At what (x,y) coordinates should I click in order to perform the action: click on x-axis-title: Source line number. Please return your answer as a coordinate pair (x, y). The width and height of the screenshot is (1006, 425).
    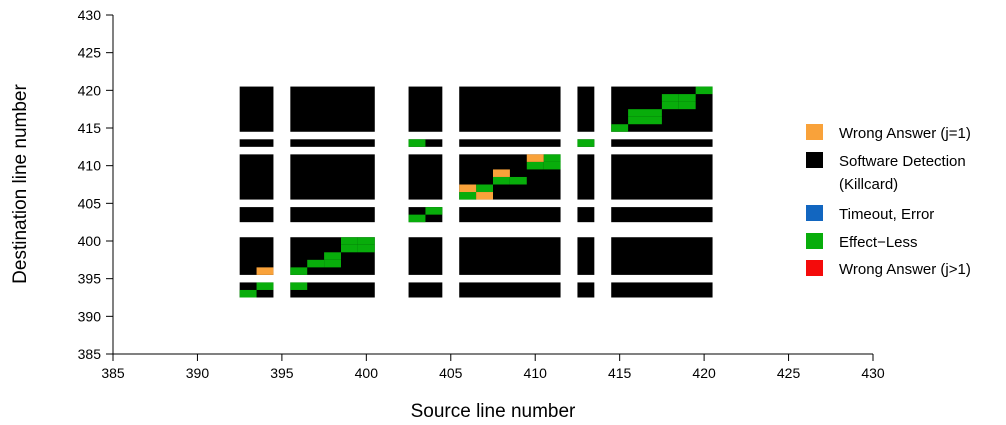
    Looking at the image, I should click on (493, 411).